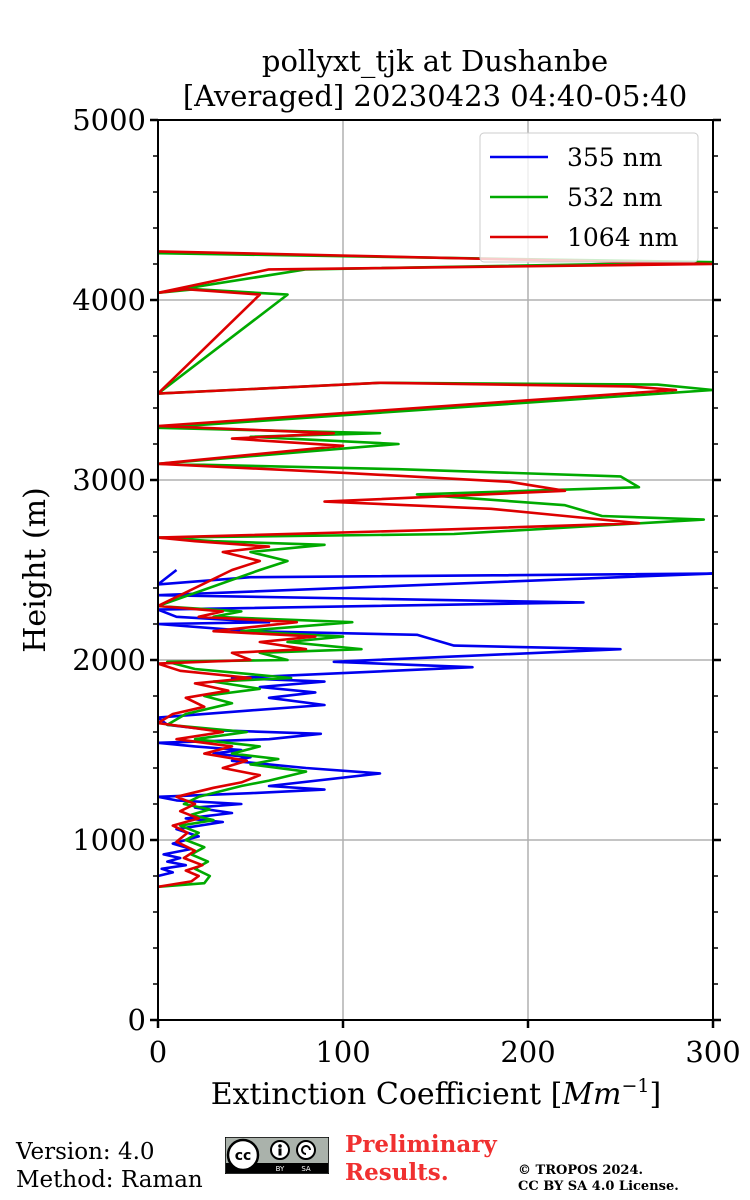 This screenshot has width=750, height=1200. Describe the element at coordinates (421, 1144) in the screenshot. I see `preliminary-line1: Preliminary` at that location.